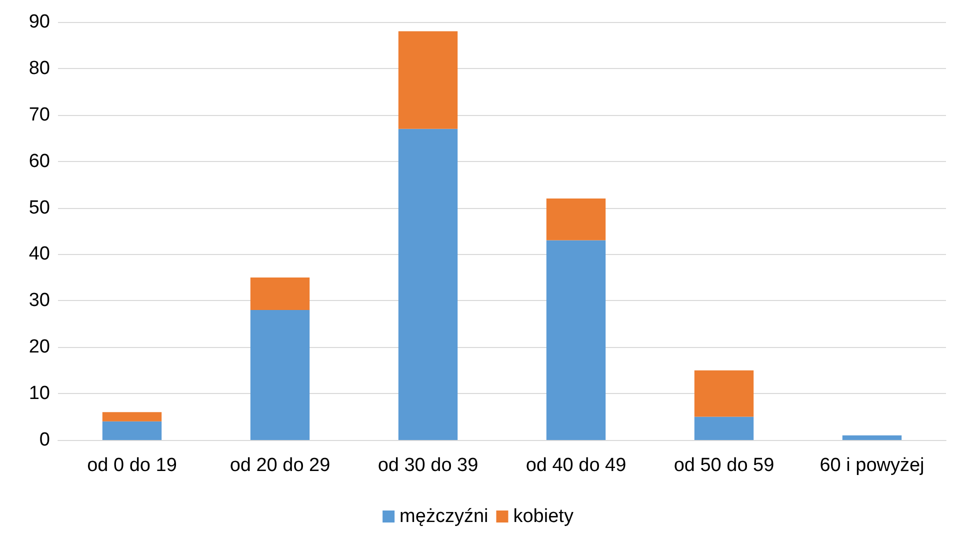 This screenshot has width=956, height=539. Describe the element at coordinates (39, 393) in the screenshot. I see `y-tick-label: 10` at that location.